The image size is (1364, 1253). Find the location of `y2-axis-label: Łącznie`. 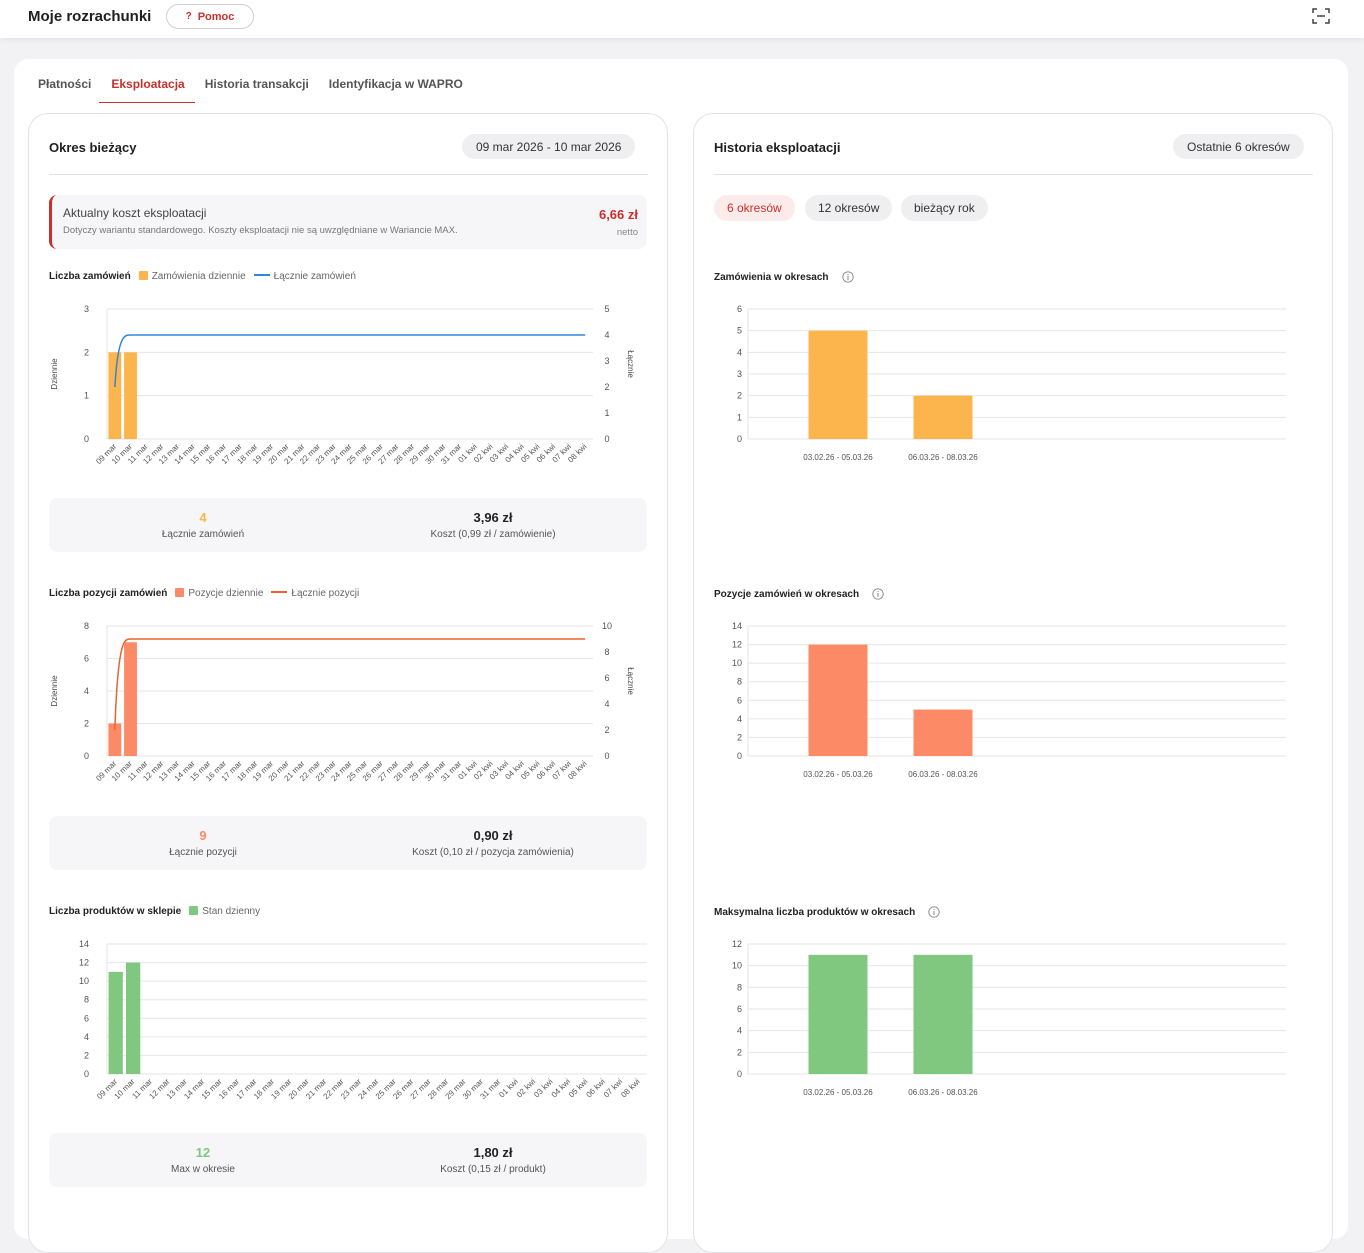

y2-axis-label: Łącznie is located at coordinates (630, 364).